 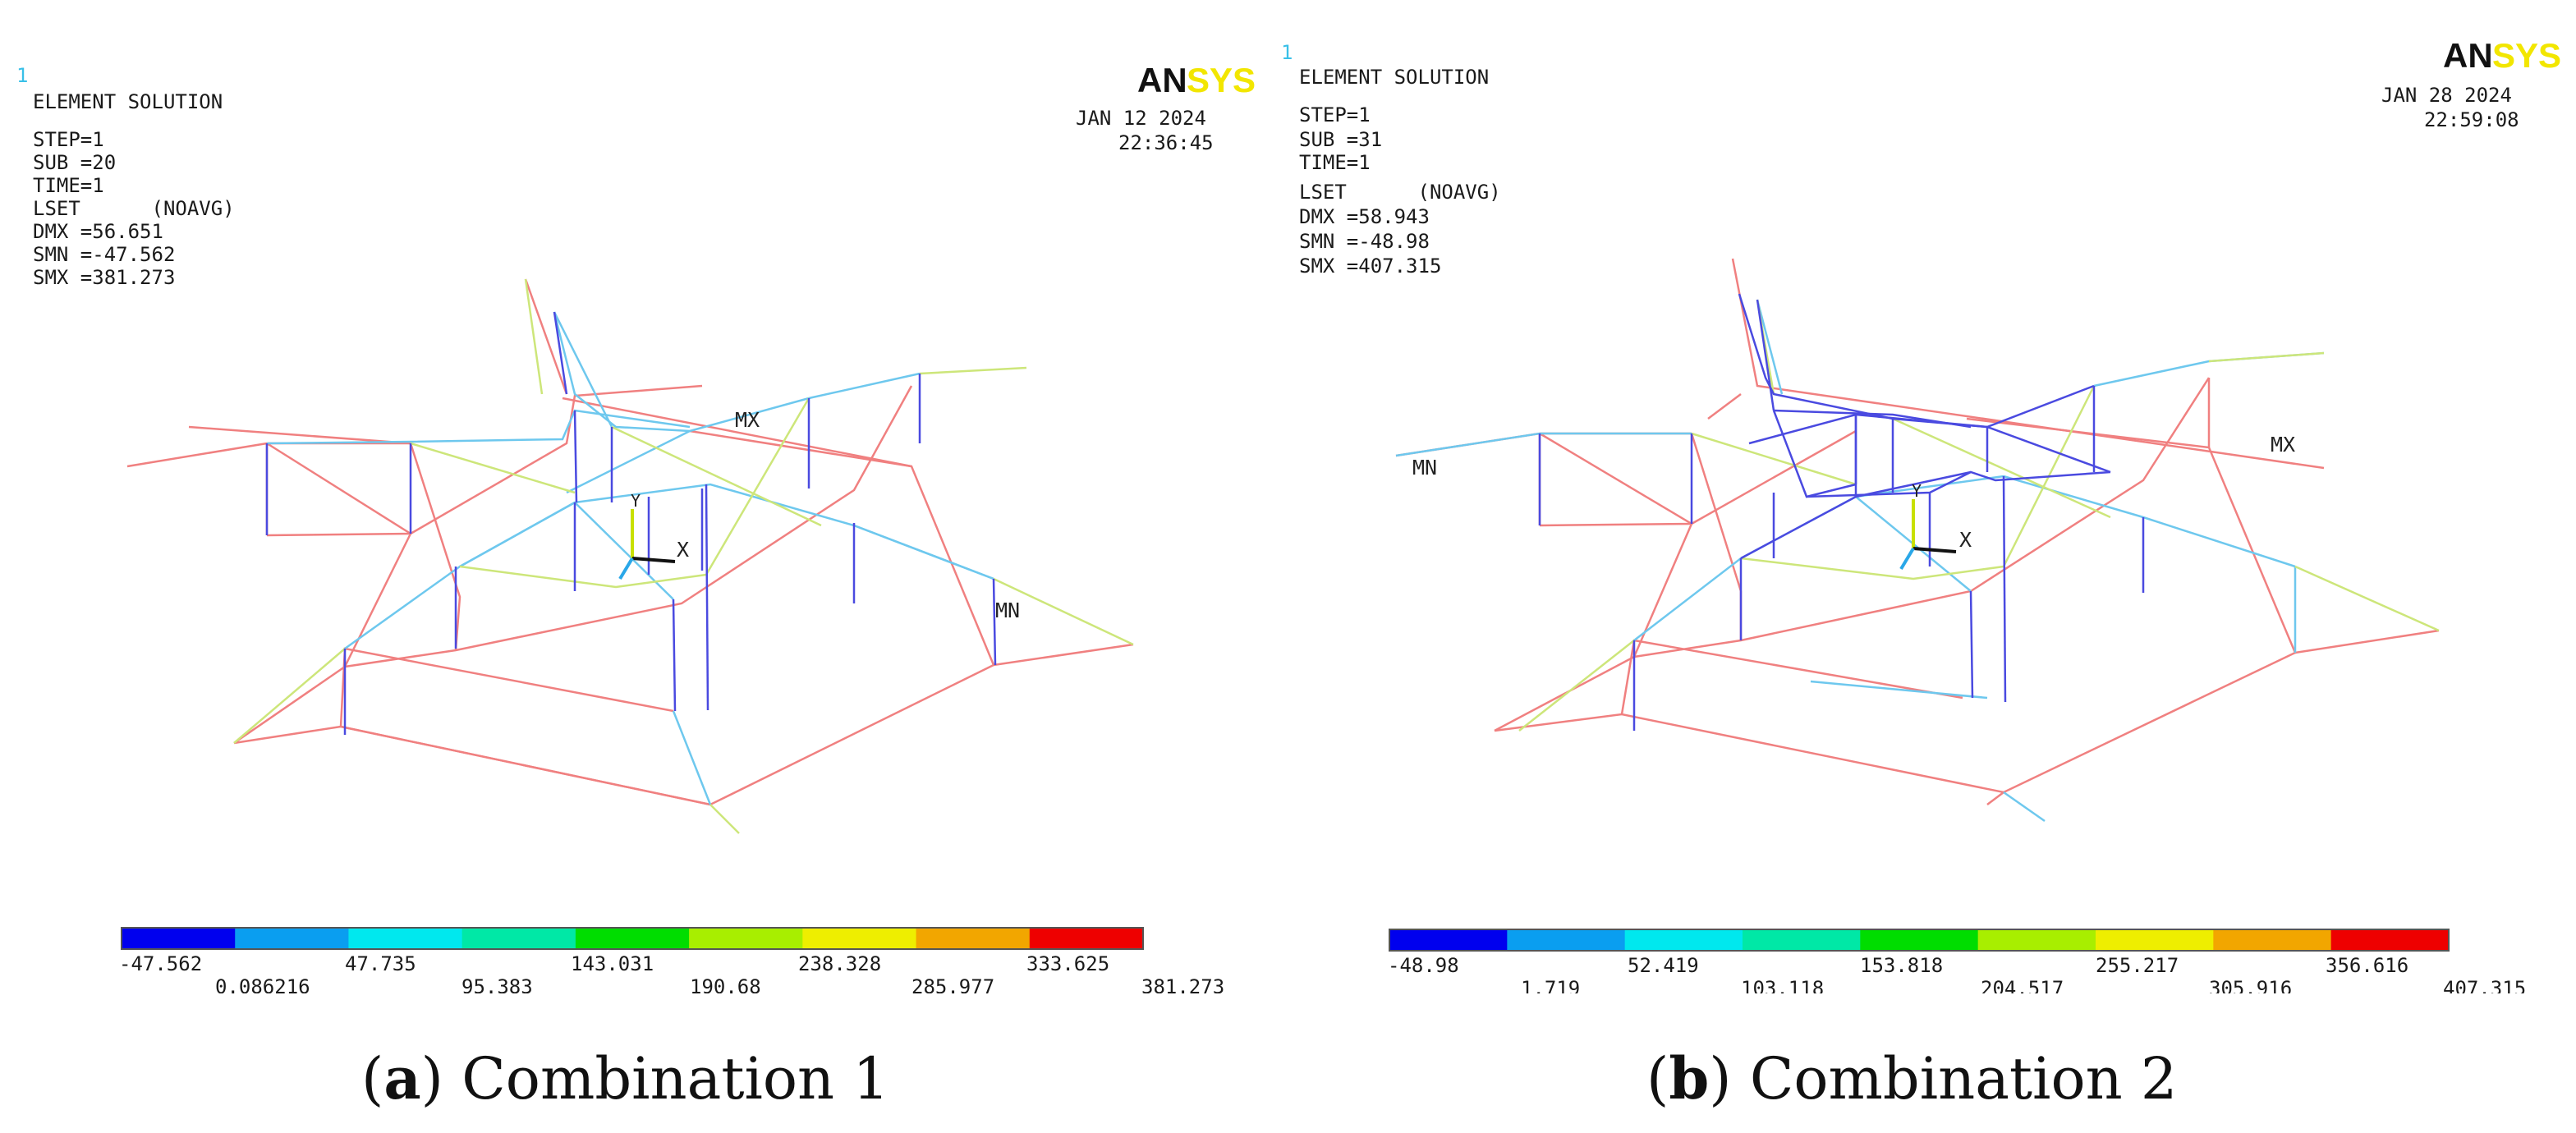 I want to click on caption-letter: a, so click(x=402, y=1078).